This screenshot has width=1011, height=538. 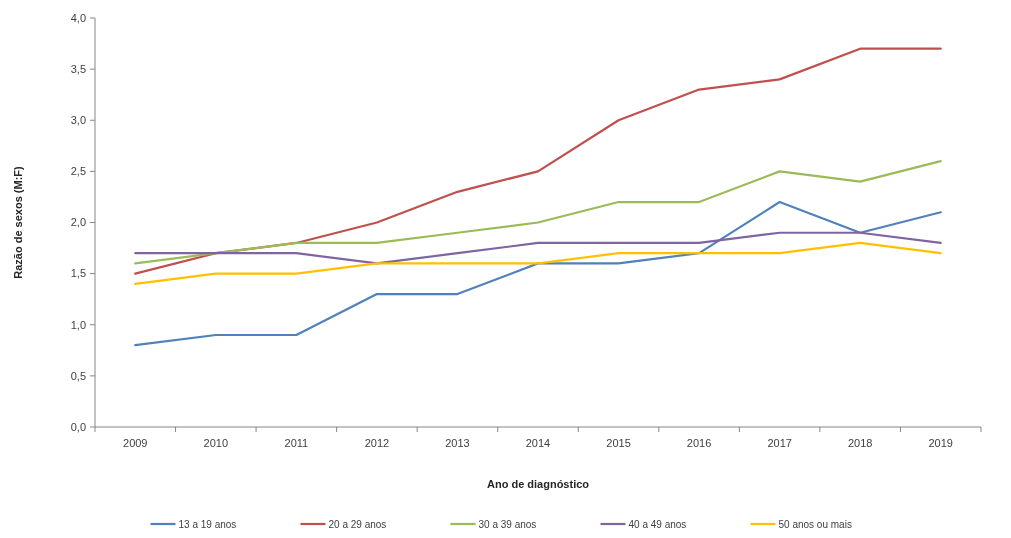 What do you see at coordinates (216, 443) in the screenshot?
I see `x-tick-label: 2010` at bounding box center [216, 443].